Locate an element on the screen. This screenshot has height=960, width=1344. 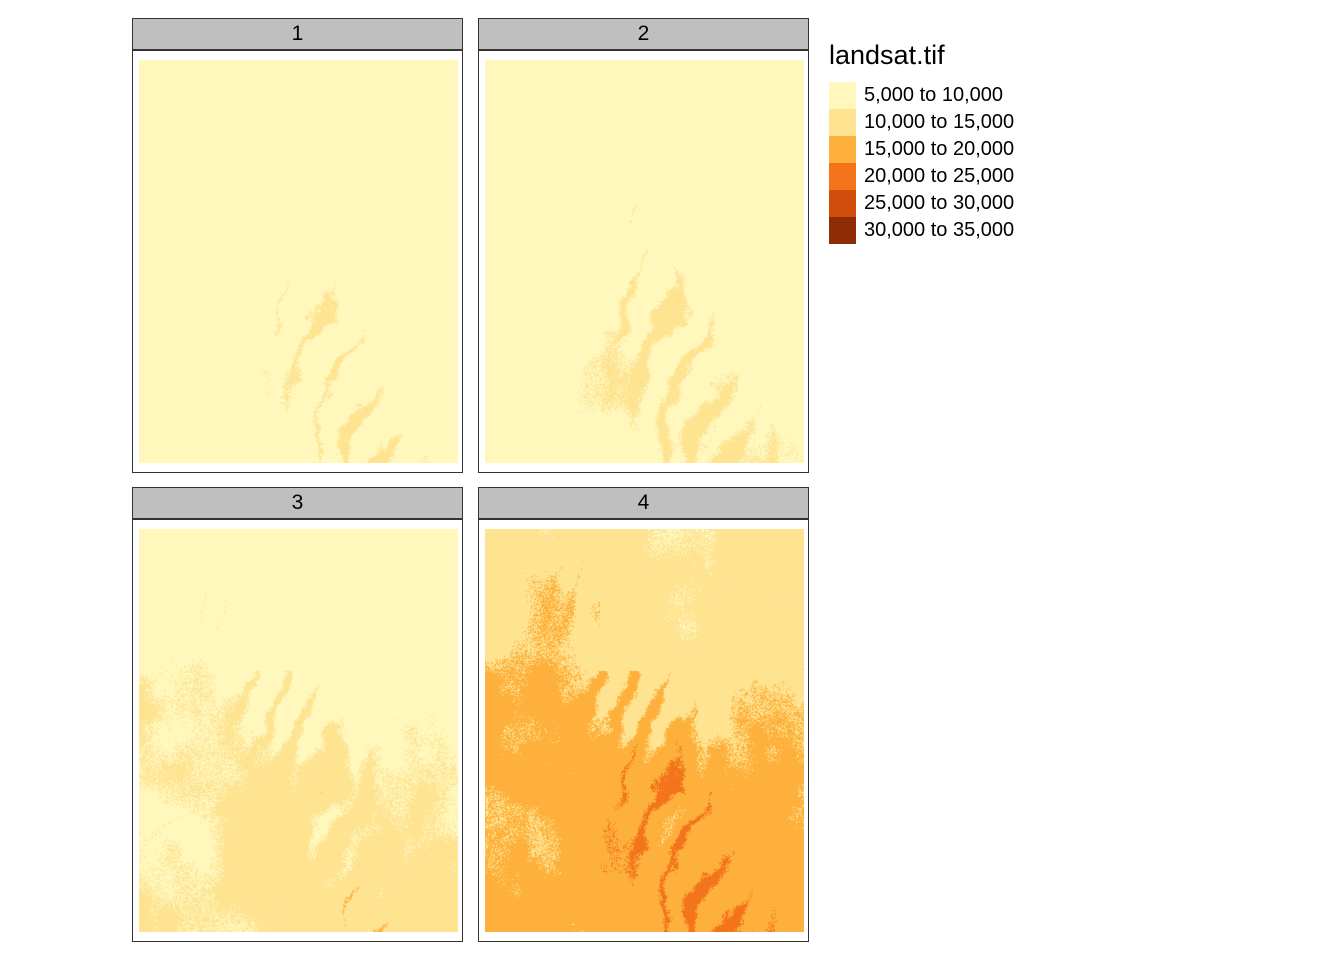
facet-label-1: 1 is located at coordinates (297, 34).